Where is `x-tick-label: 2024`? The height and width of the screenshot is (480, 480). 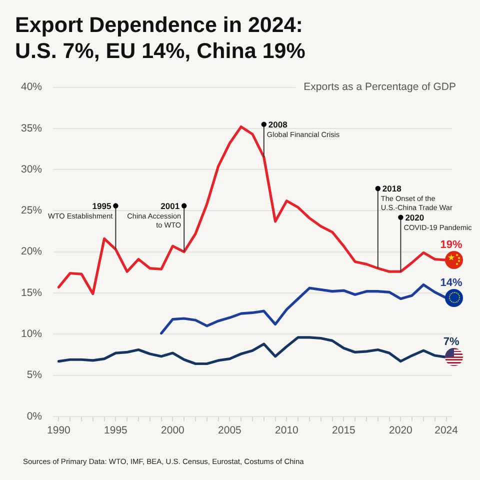
x-tick-label: 2024 is located at coordinates (446, 430).